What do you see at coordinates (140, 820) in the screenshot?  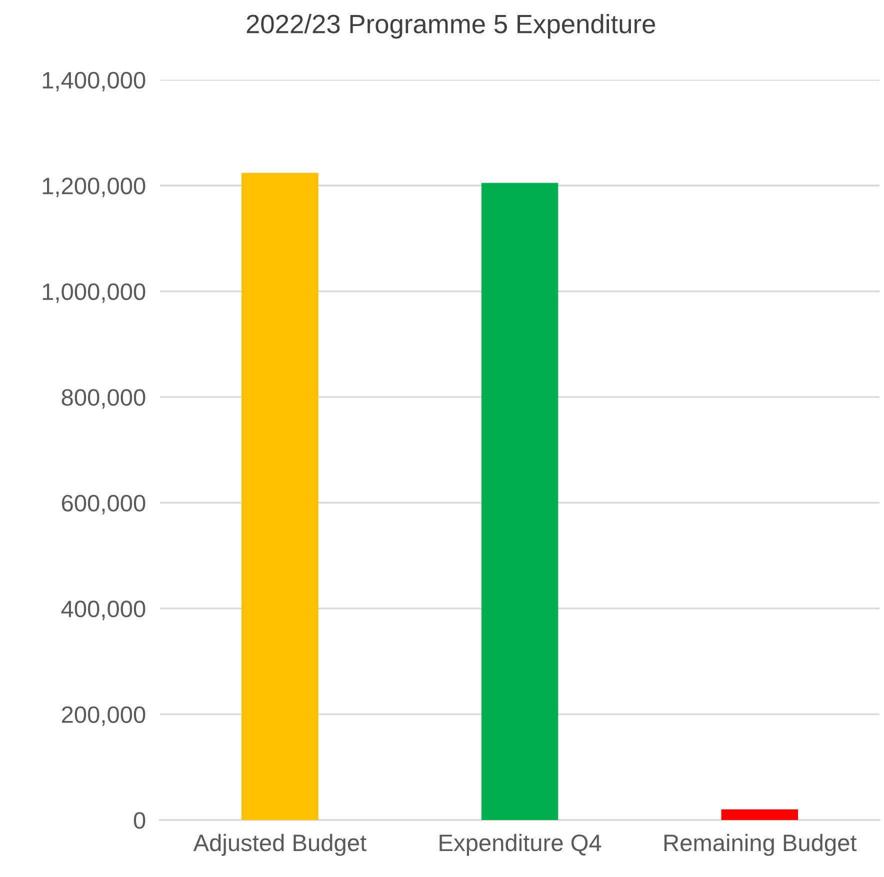 I see `y-tick-label: 0` at bounding box center [140, 820].